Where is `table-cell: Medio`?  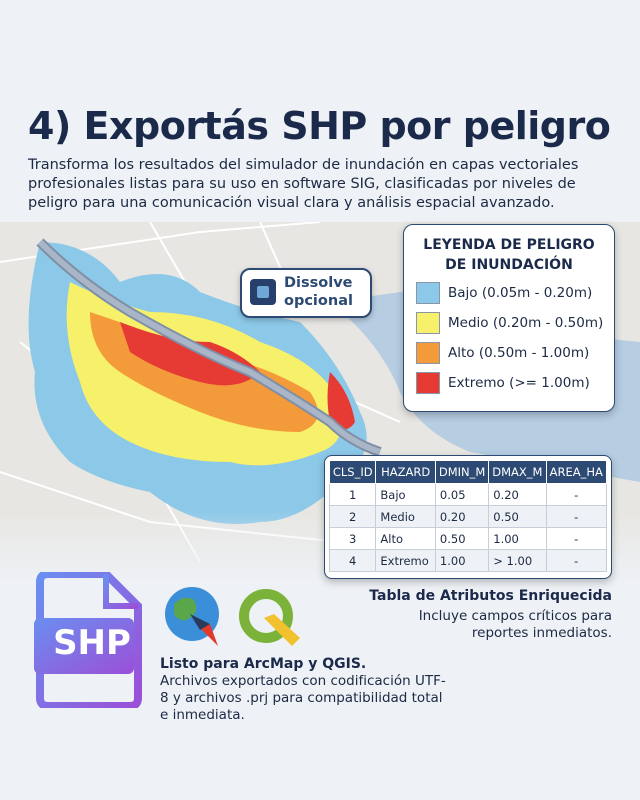 table-cell: Medio is located at coordinates (405, 516).